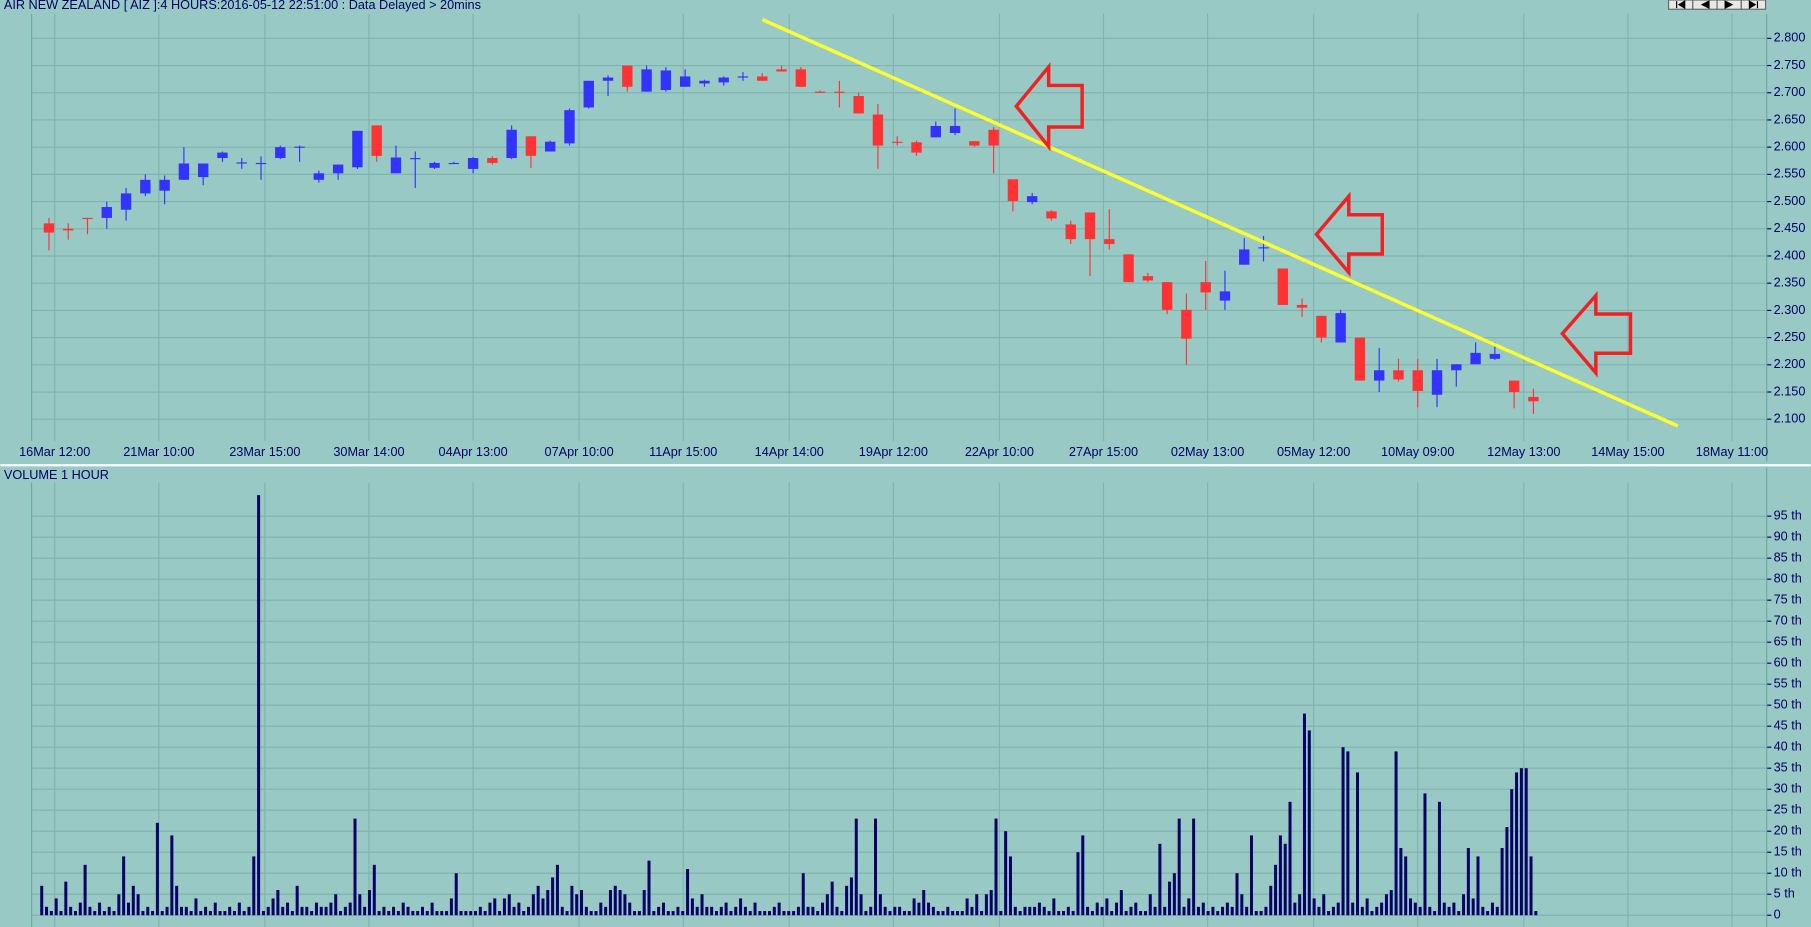 The height and width of the screenshot is (927, 1811). I want to click on x-tick-label: 02May 13:00, so click(1207, 452).